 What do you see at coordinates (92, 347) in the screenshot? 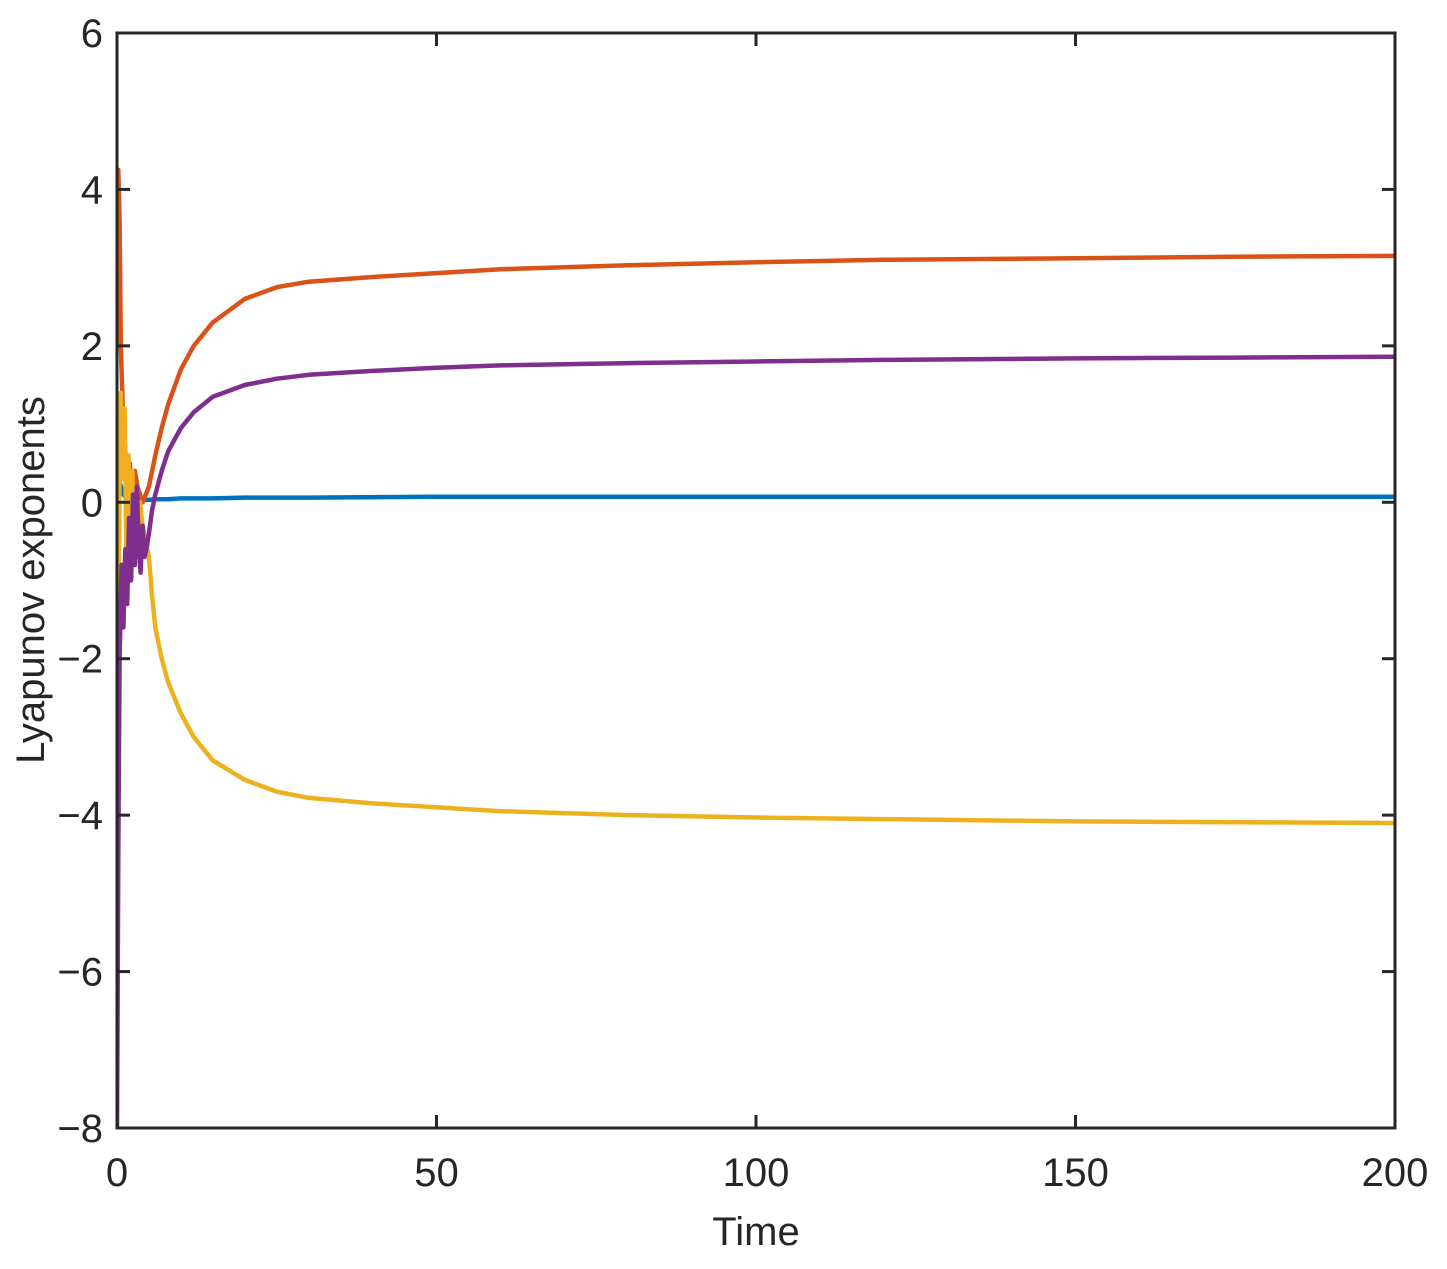
I see `y-tick-label: 2` at bounding box center [92, 347].